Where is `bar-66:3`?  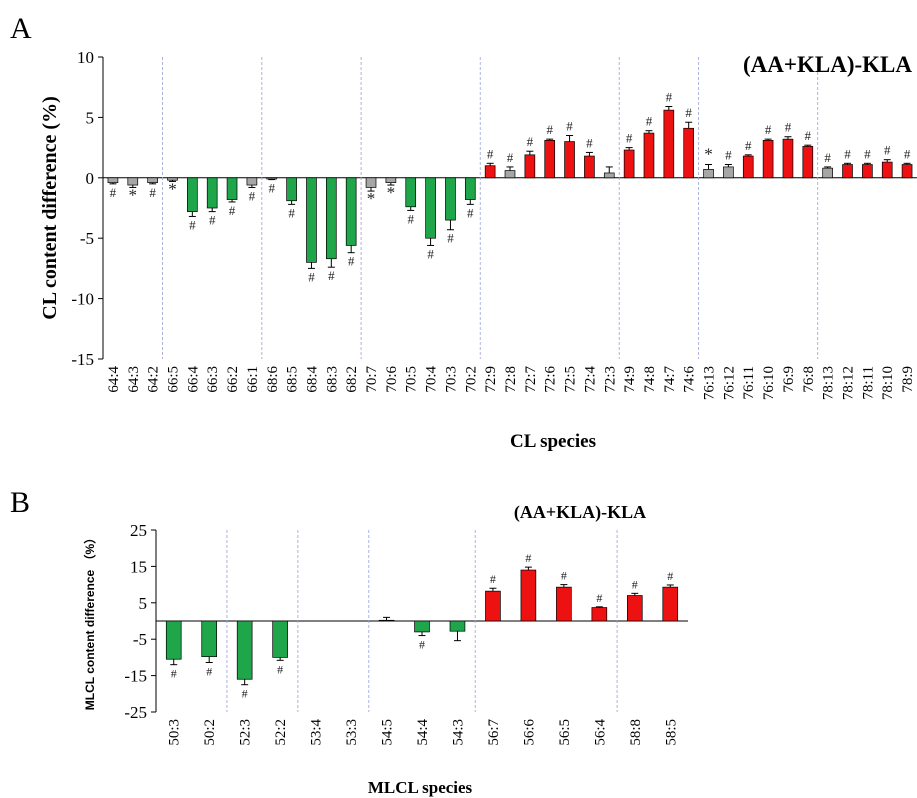
bar-66:3 is located at coordinates (212, 193).